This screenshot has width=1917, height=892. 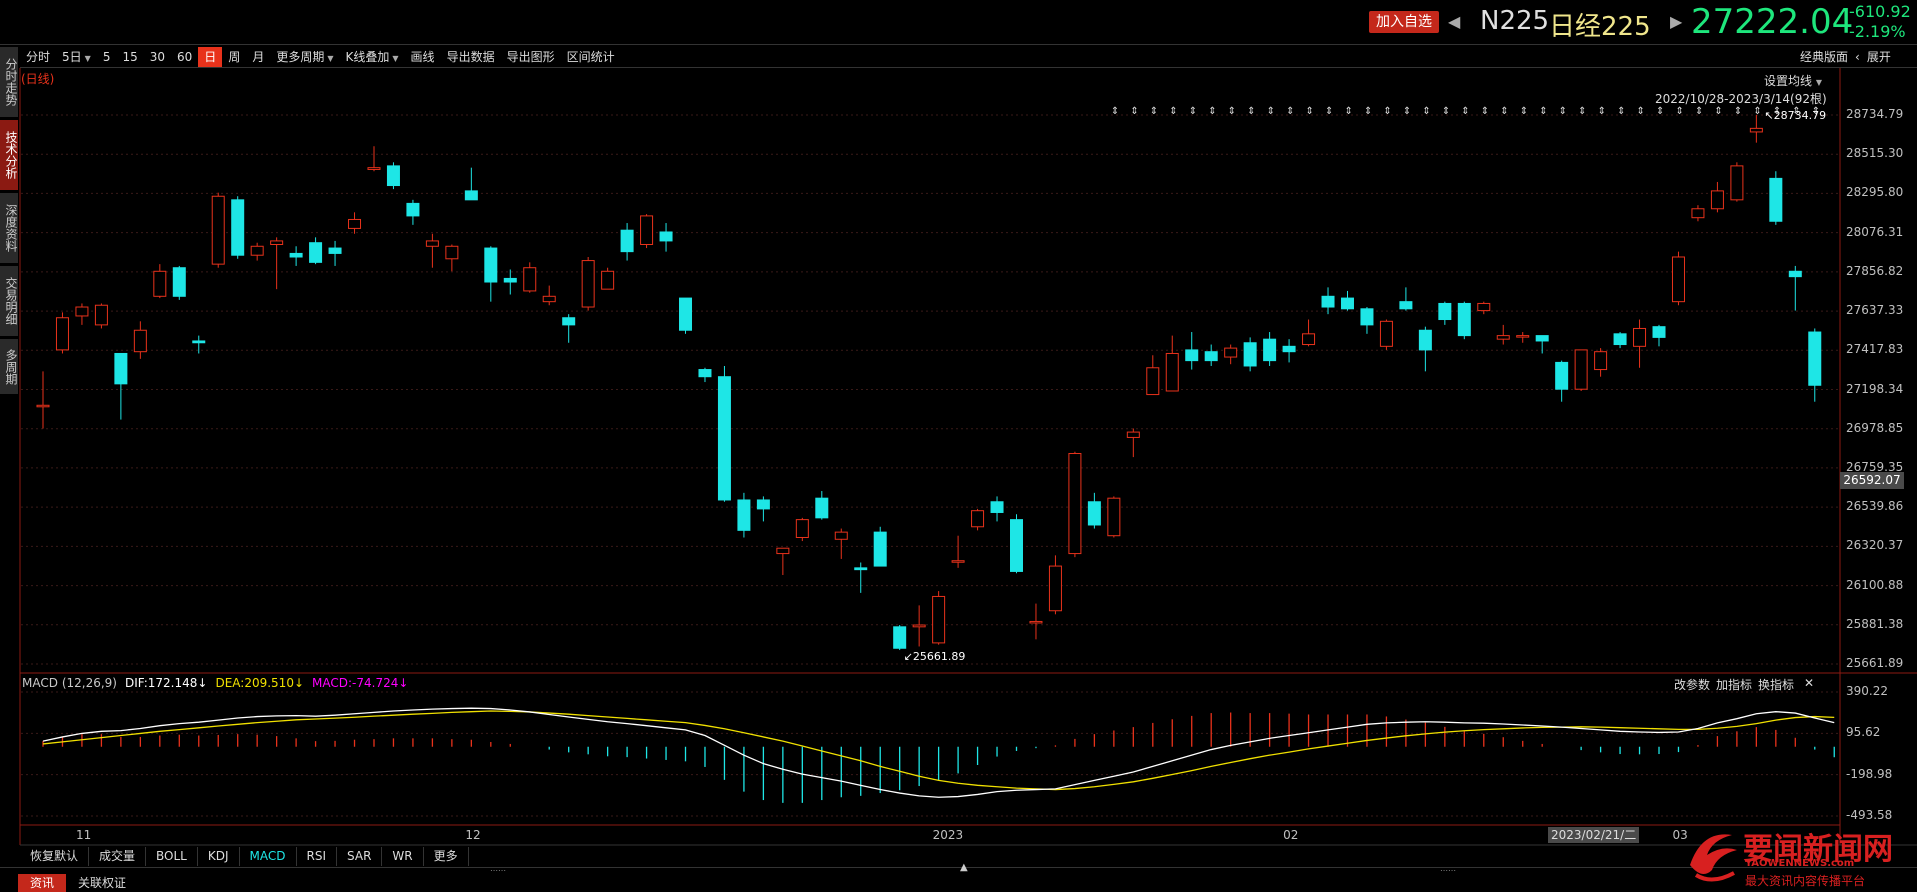 What do you see at coordinates (1448, 870) in the screenshot?
I see `drag-handle-right-icon: ⋯⋯` at bounding box center [1448, 870].